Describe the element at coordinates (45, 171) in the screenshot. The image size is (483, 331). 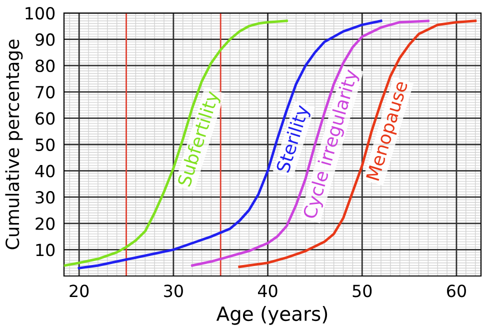
I see `y-tick-label: 40` at that location.